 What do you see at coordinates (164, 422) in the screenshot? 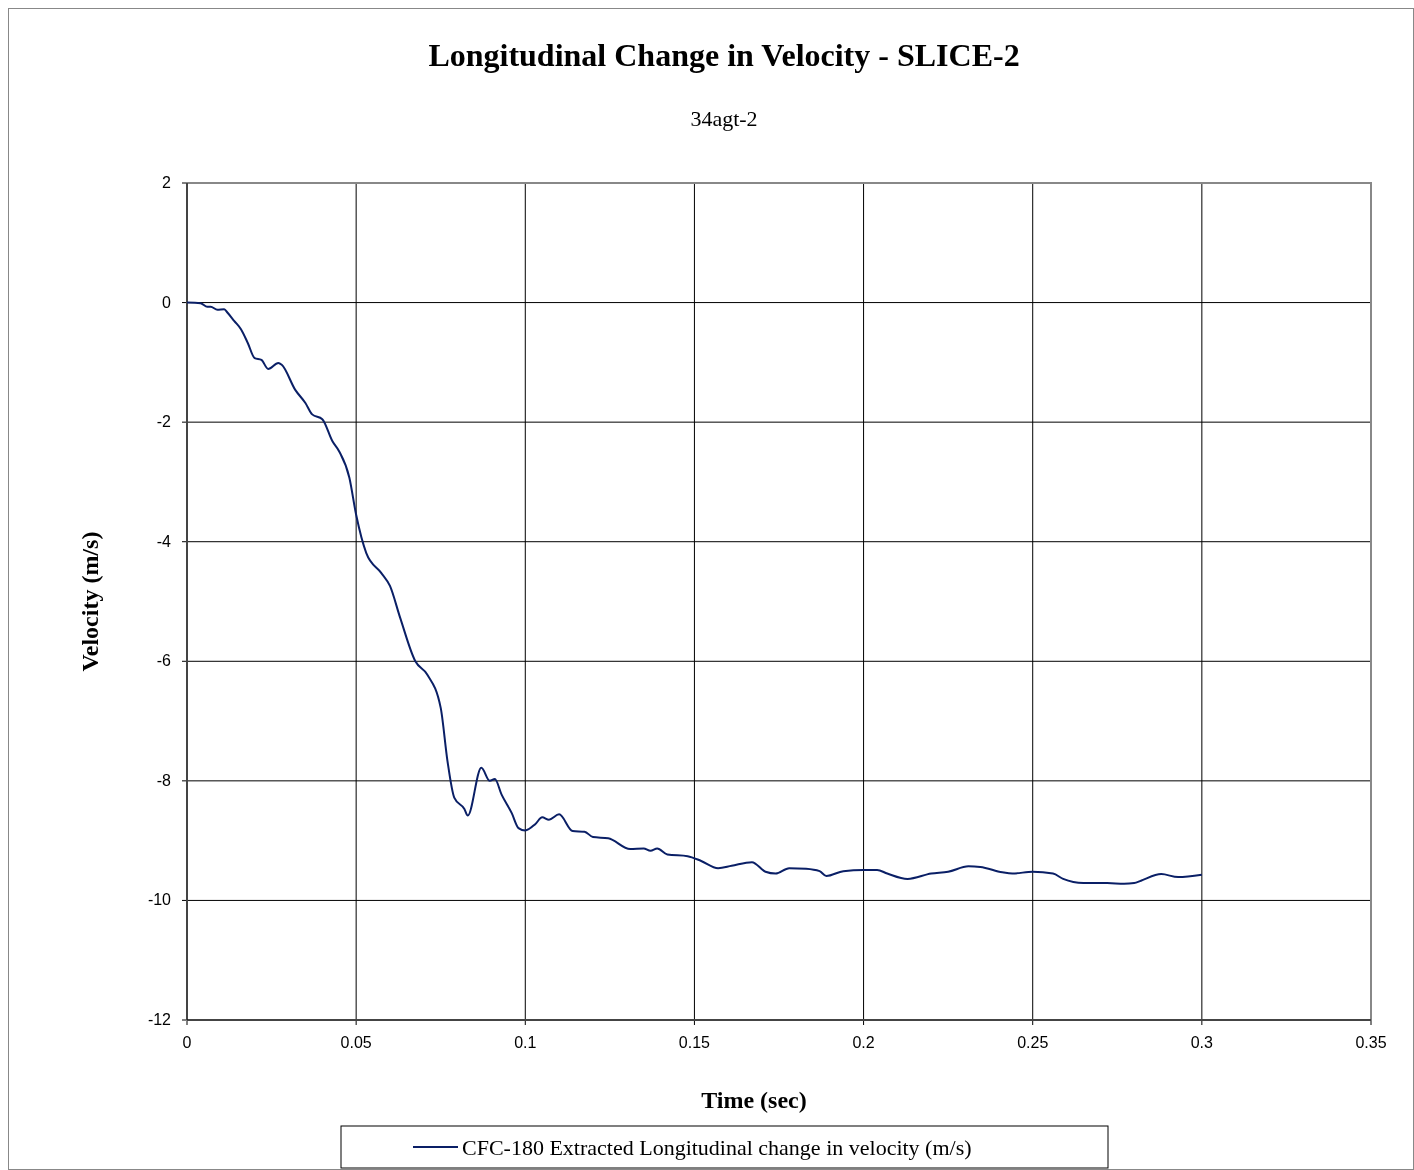
I see `y-tick-label: -2` at bounding box center [164, 422].